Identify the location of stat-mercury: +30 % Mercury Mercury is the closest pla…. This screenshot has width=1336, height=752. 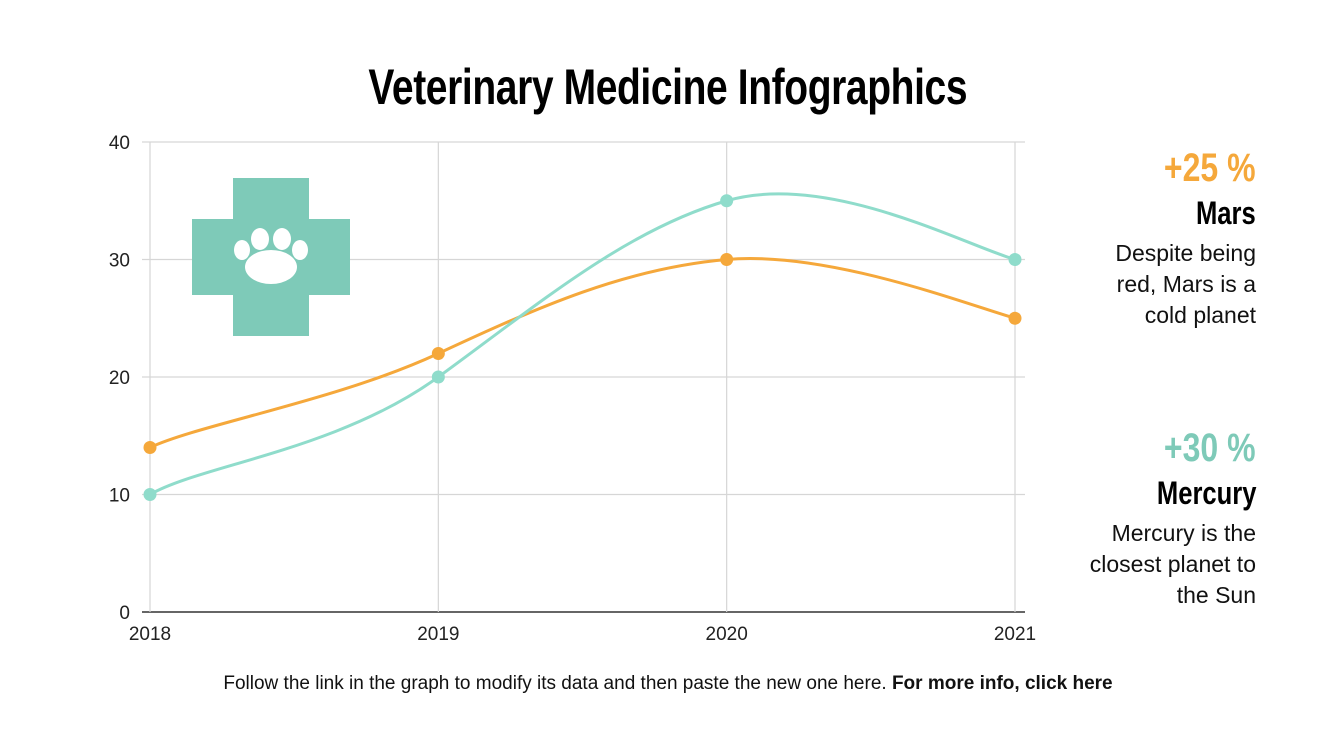
(1126, 518).